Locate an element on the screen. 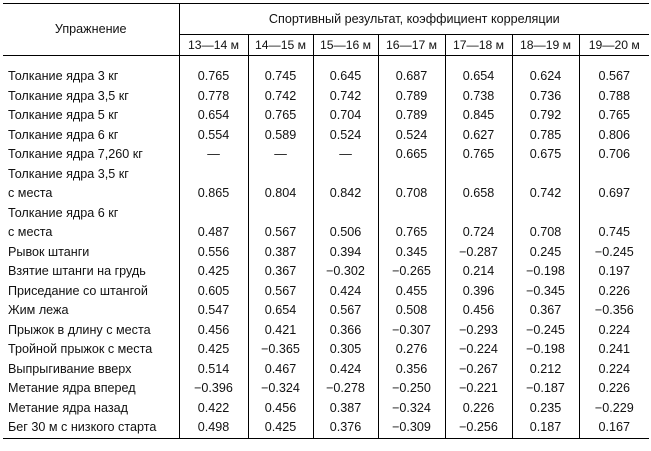 This screenshot has width=651, height=451. correlation-value: 0.865 is located at coordinates (214, 194).